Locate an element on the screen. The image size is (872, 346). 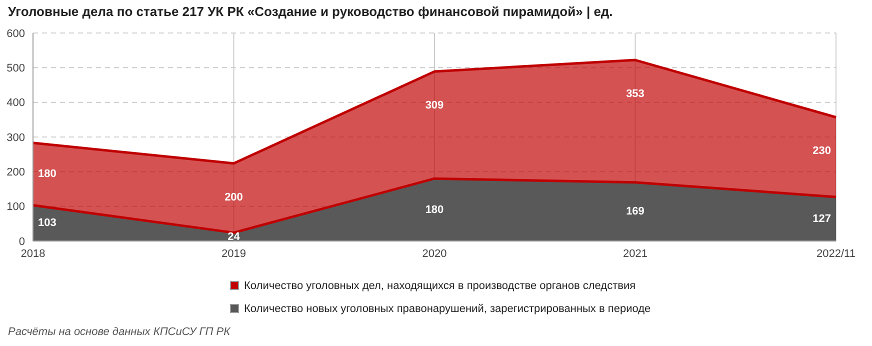
y-tick-label: 400 is located at coordinates (15, 103).